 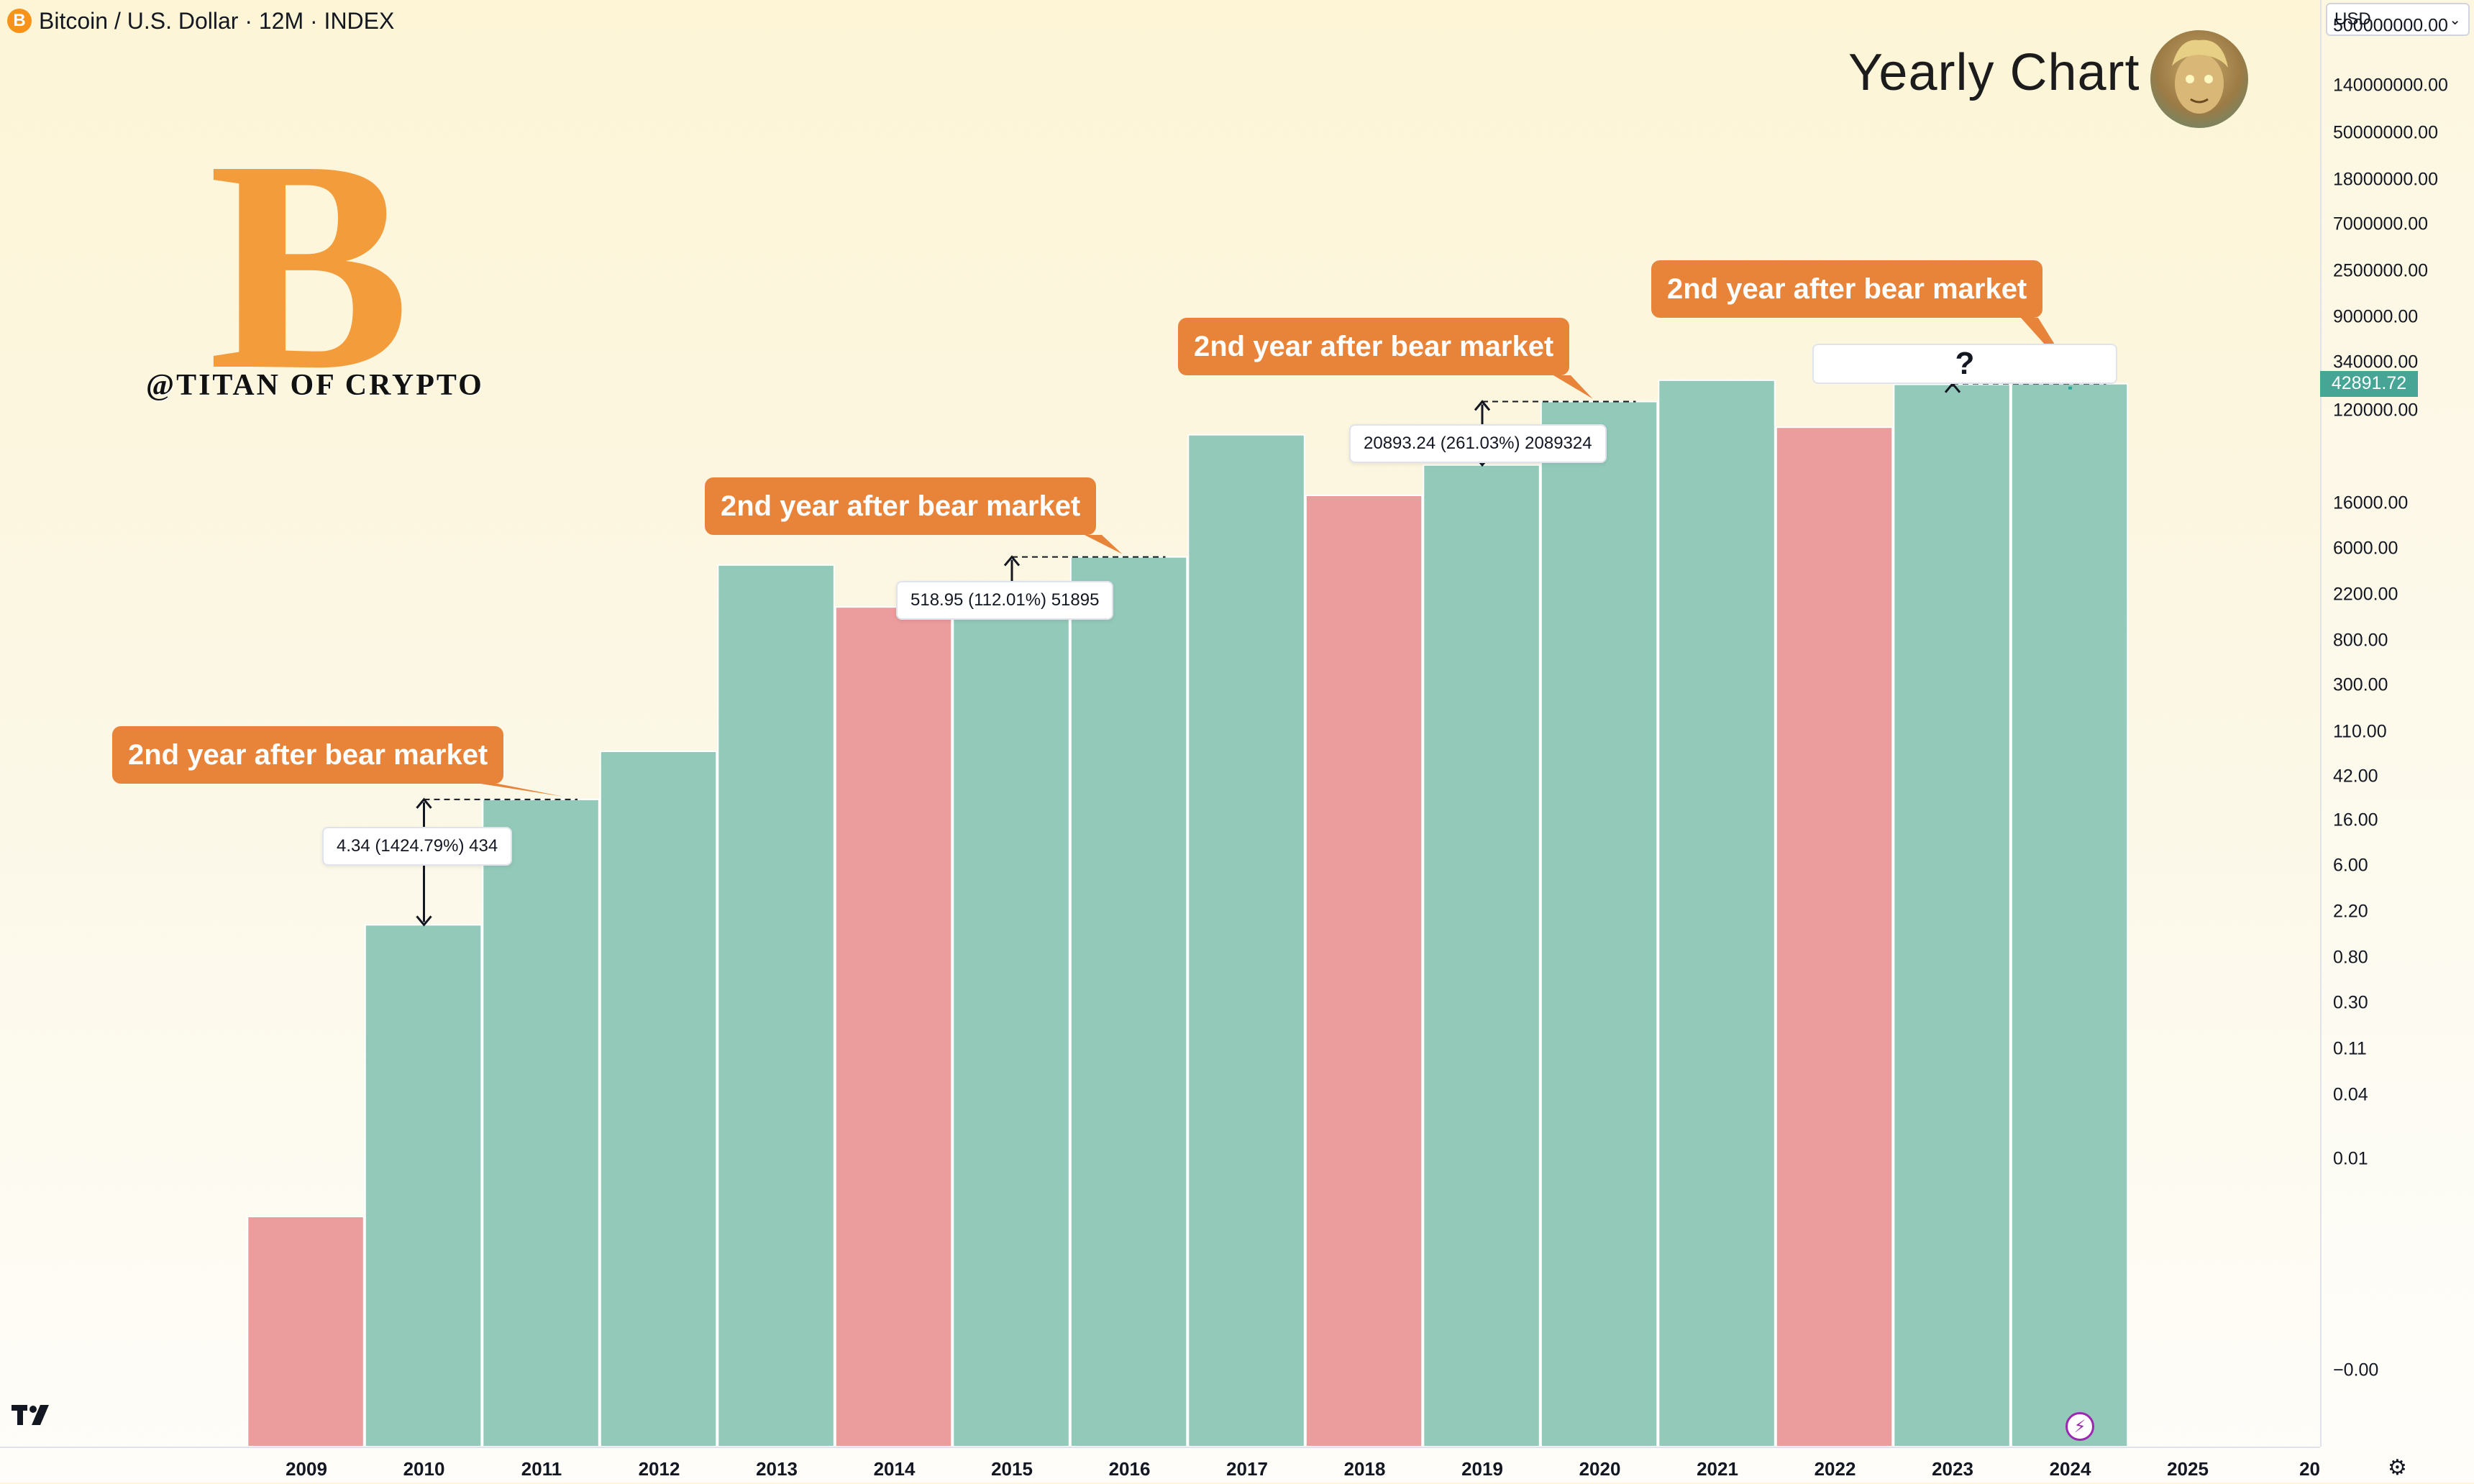 What do you see at coordinates (2390, 25) in the screenshot?
I see `price-tick: 500000000.00` at bounding box center [2390, 25].